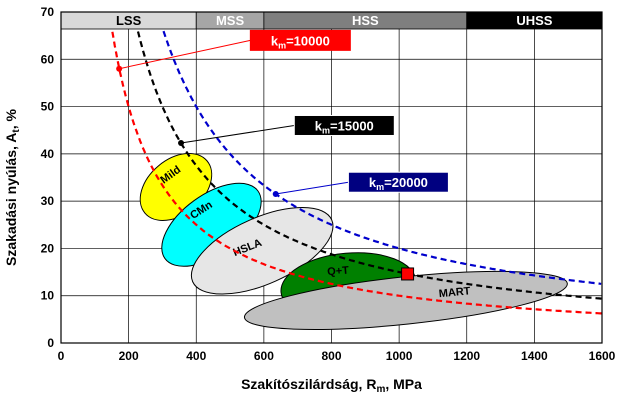 The width and height of the screenshot is (630, 400). Describe the element at coordinates (48, 12) in the screenshot. I see `y-tick-label: 70` at that location.